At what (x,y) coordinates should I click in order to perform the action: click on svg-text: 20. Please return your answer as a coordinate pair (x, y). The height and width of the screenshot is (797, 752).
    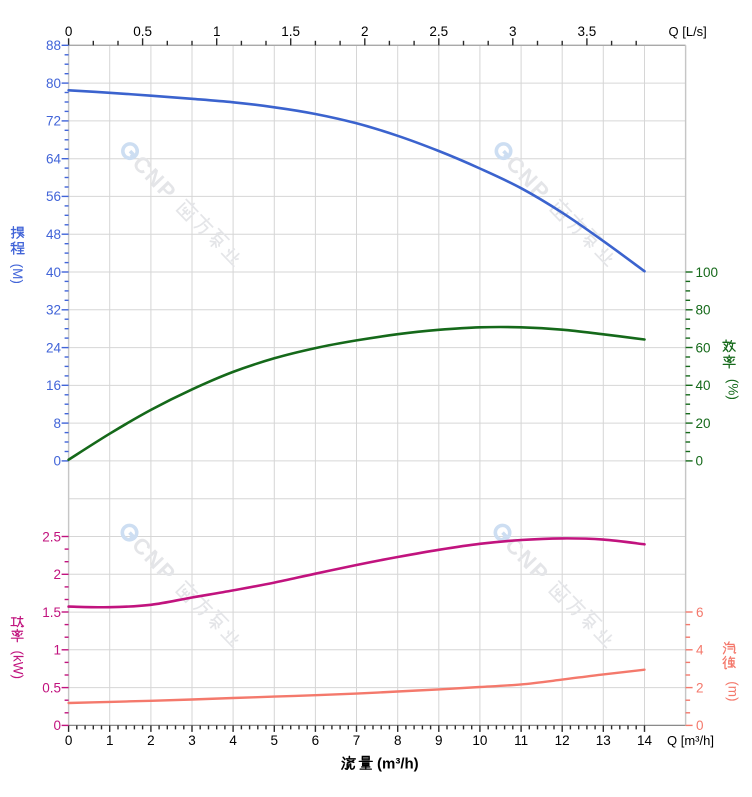
    Looking at the image, I should click on (703, 423).